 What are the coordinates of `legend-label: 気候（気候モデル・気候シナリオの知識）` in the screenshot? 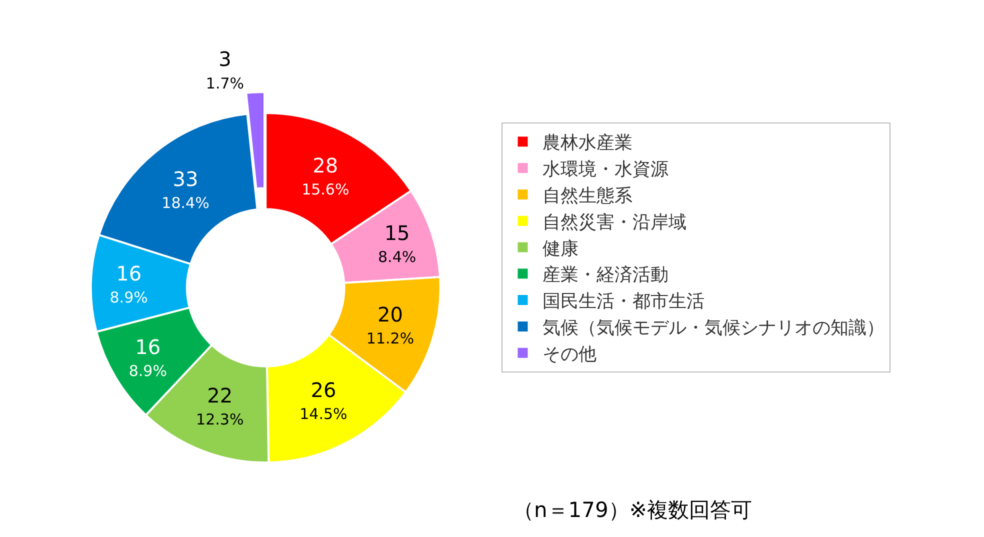 It's located at (713, 327).